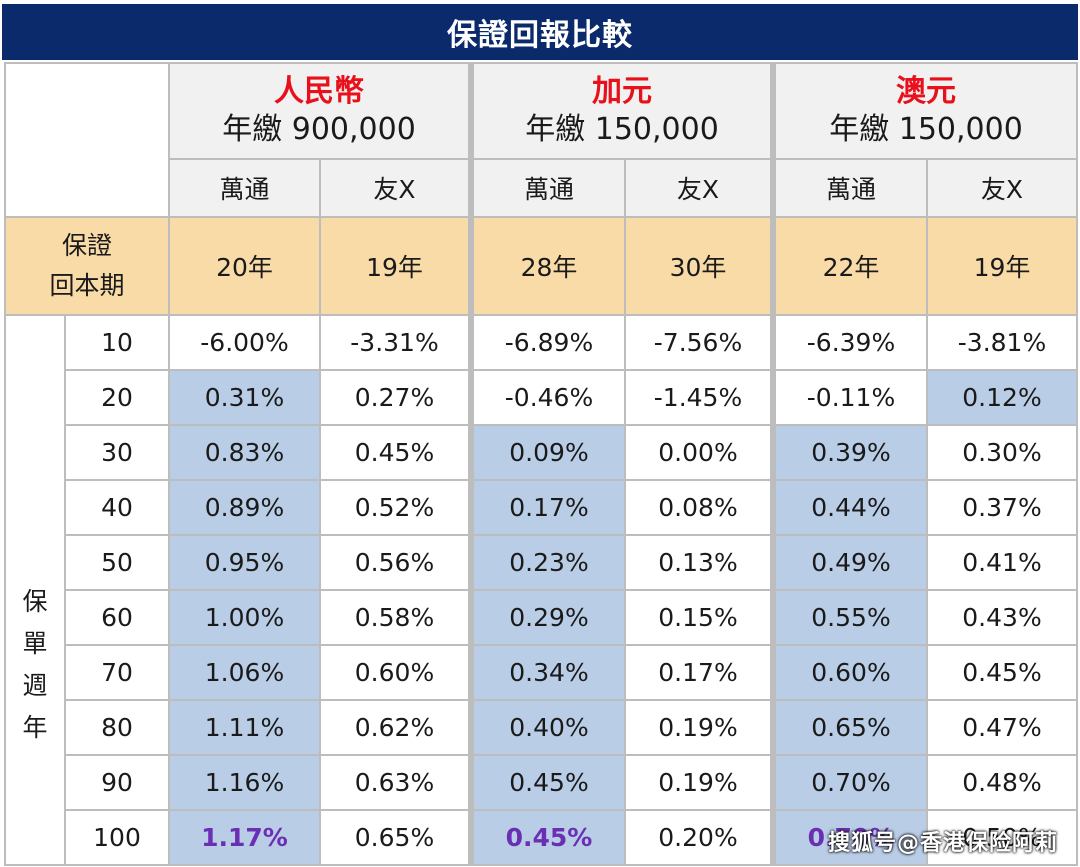  I want to click on table-row: 90 1.16% 0.63% 0.45% 0.19% 0.70% 0.48%, so click(541, 782).